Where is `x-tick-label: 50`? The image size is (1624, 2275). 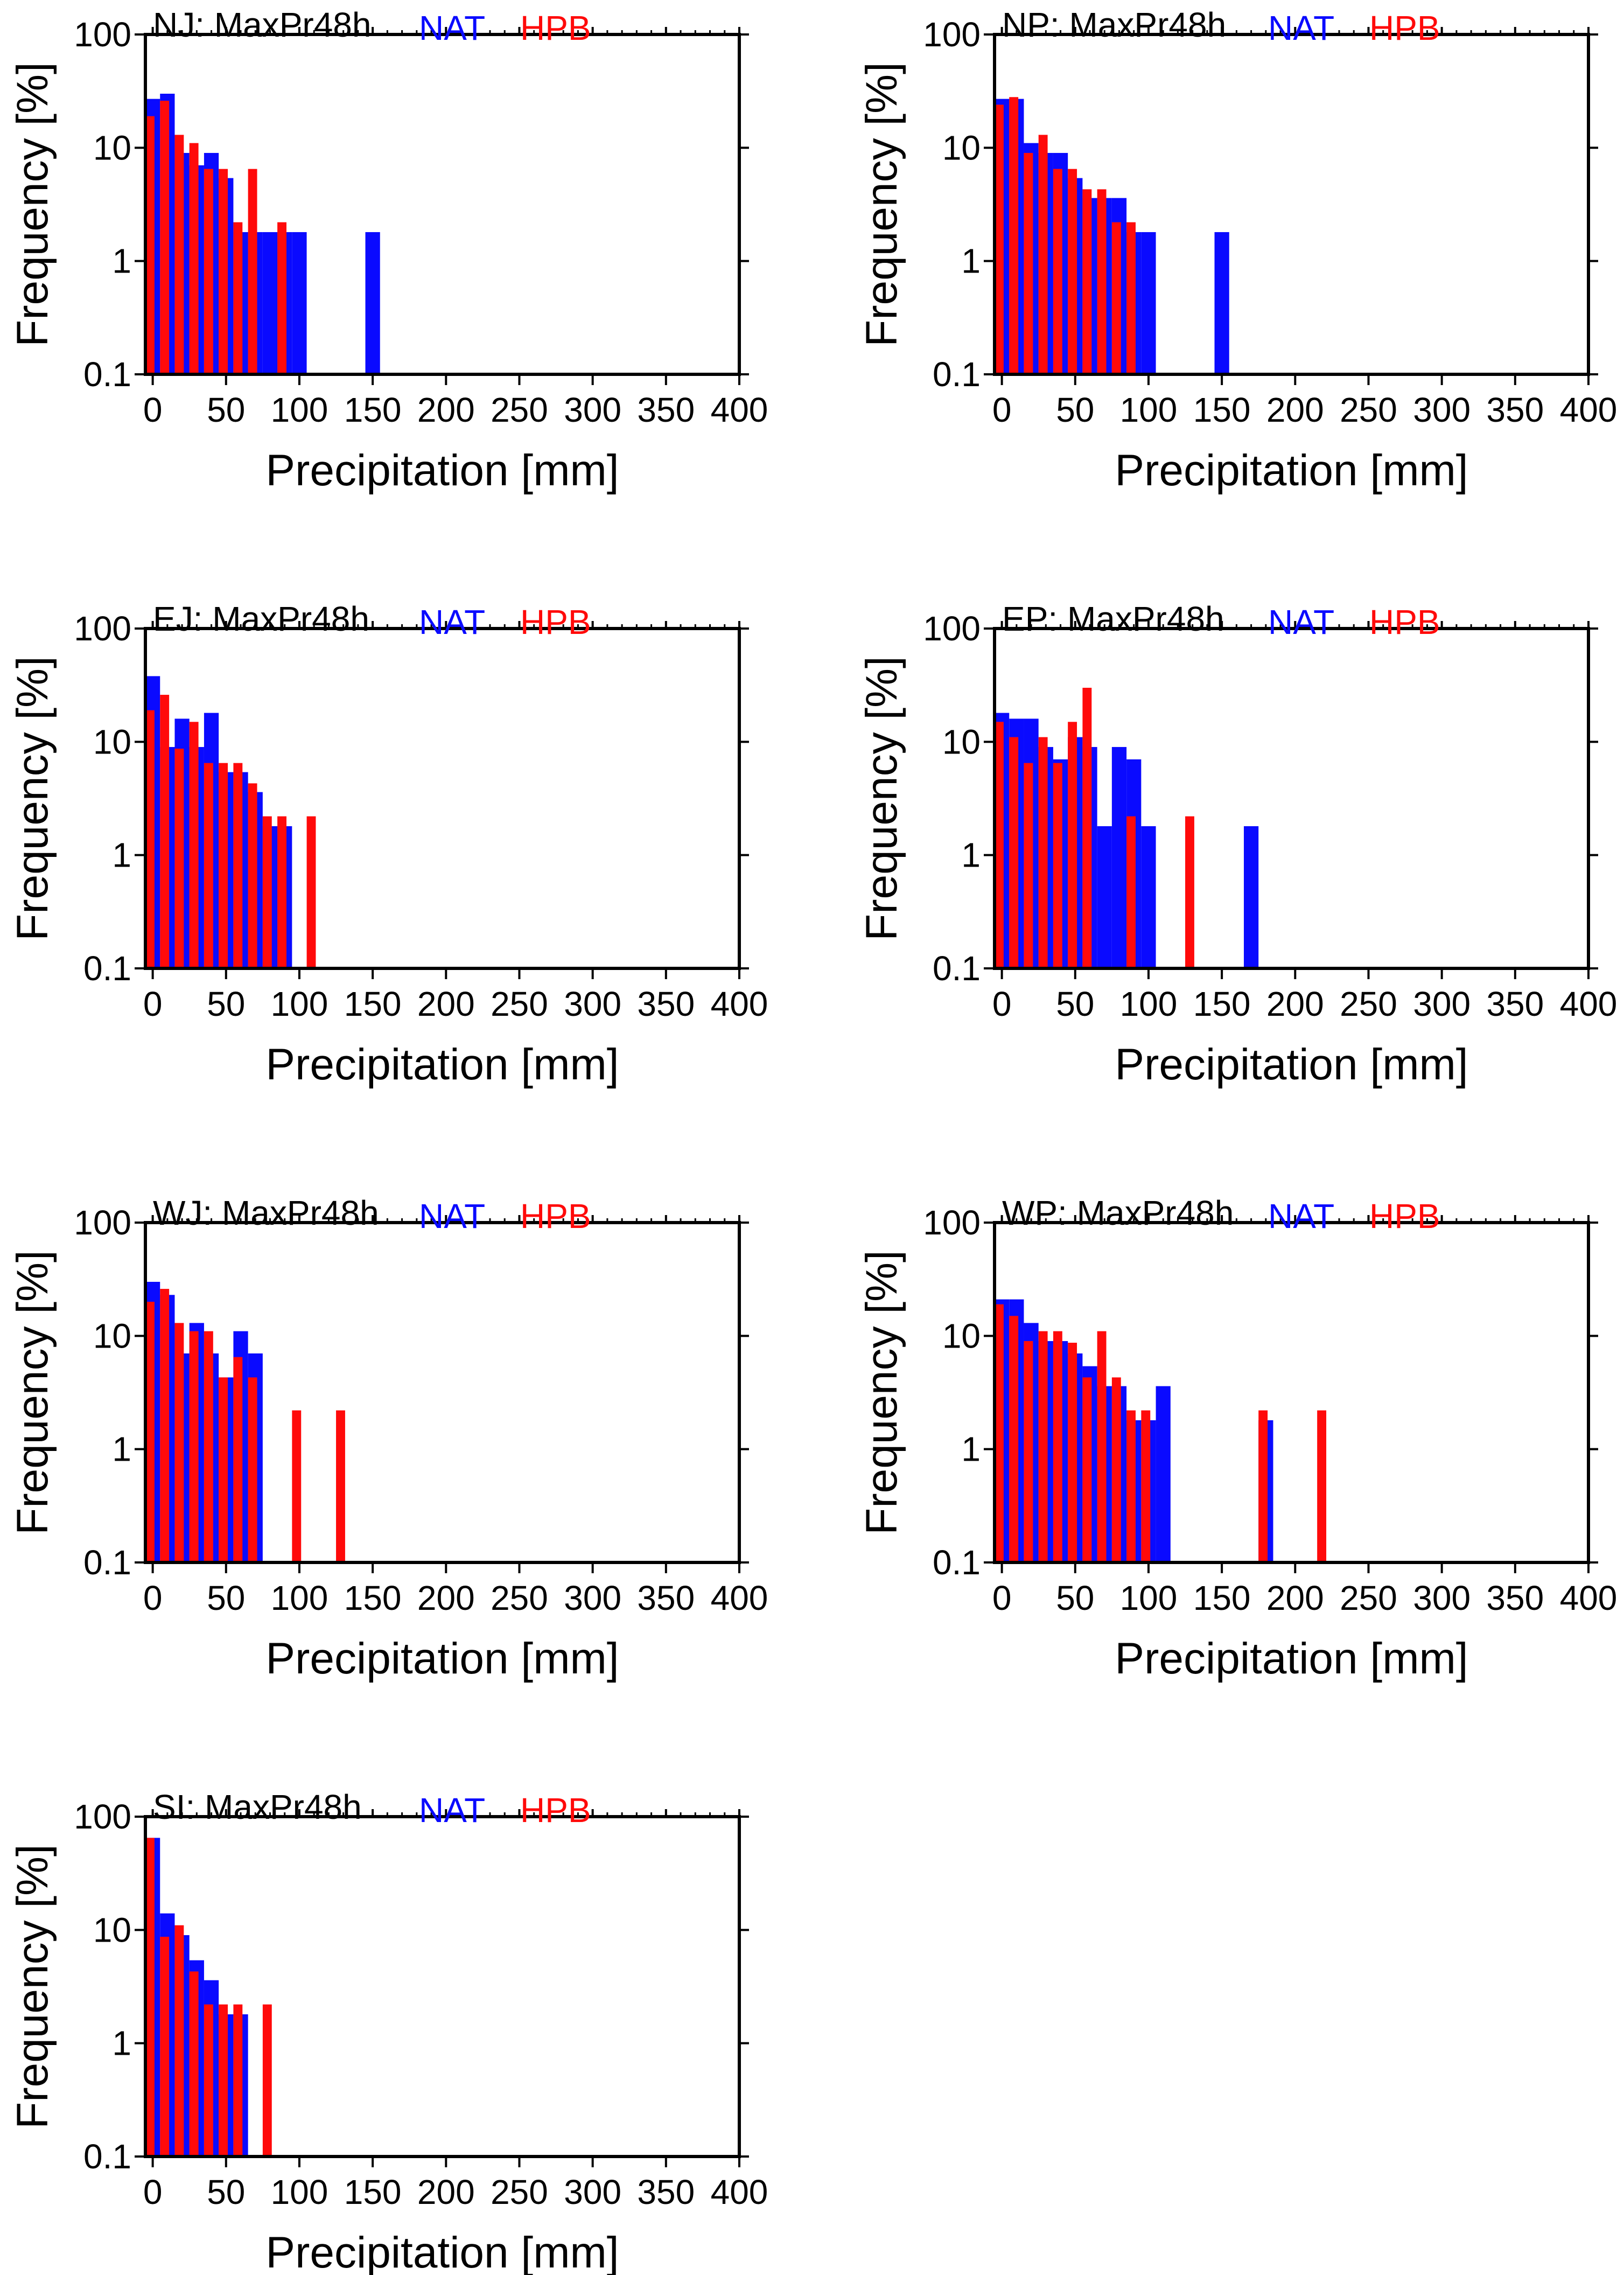
x-tick-label: 50 is located at coordinates (1075, 1598).